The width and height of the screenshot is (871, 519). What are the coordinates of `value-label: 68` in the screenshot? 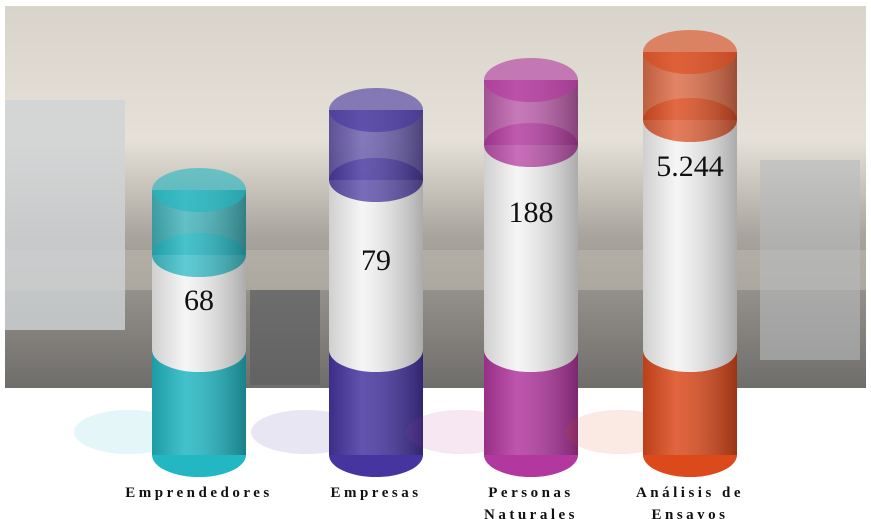 It's located at (199, 300).